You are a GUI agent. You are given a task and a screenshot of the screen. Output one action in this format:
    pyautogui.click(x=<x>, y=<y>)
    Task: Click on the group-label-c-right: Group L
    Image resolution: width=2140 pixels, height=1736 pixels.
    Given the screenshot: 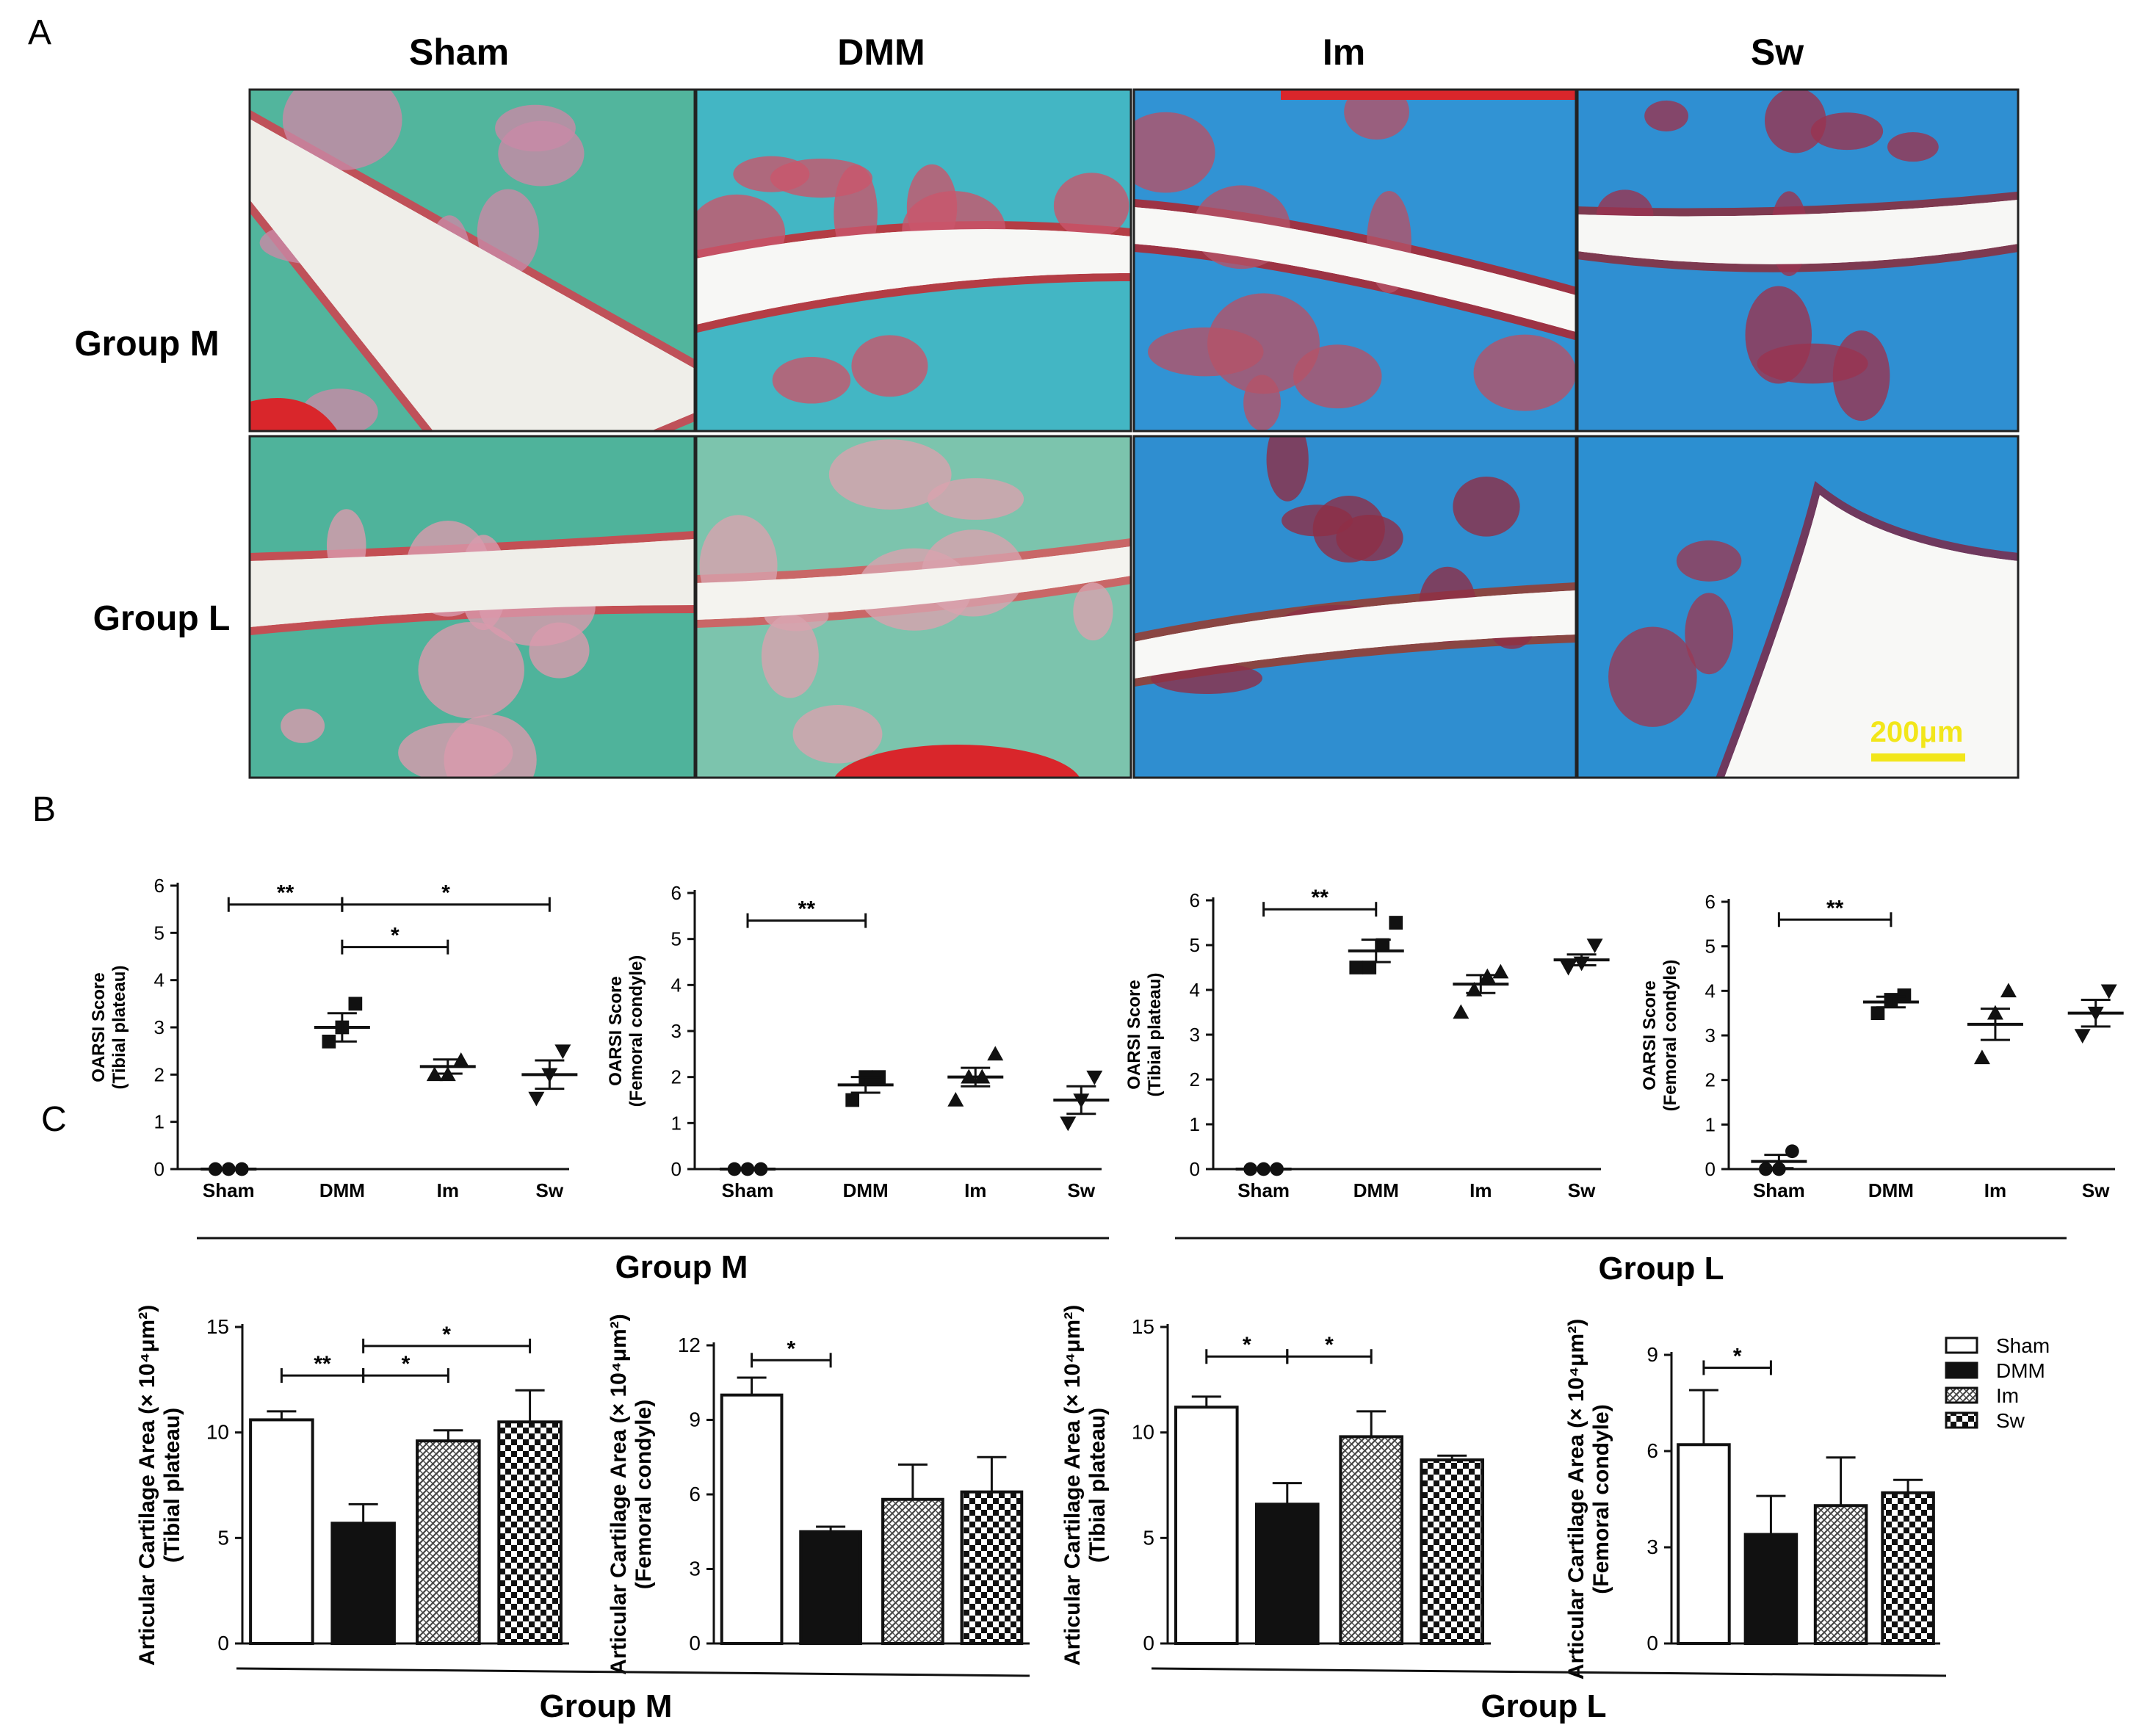 What is the action you would take?
    pyautogui.click(x=1543, y=1706)
    